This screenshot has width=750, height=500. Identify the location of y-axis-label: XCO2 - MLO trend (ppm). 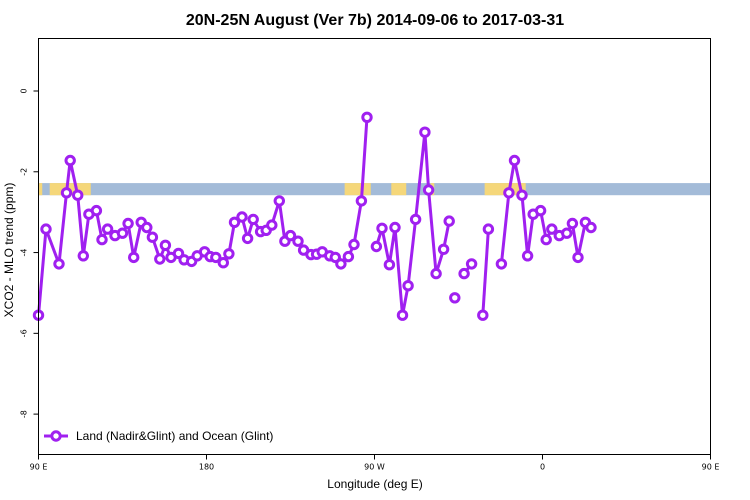
(9, 250).